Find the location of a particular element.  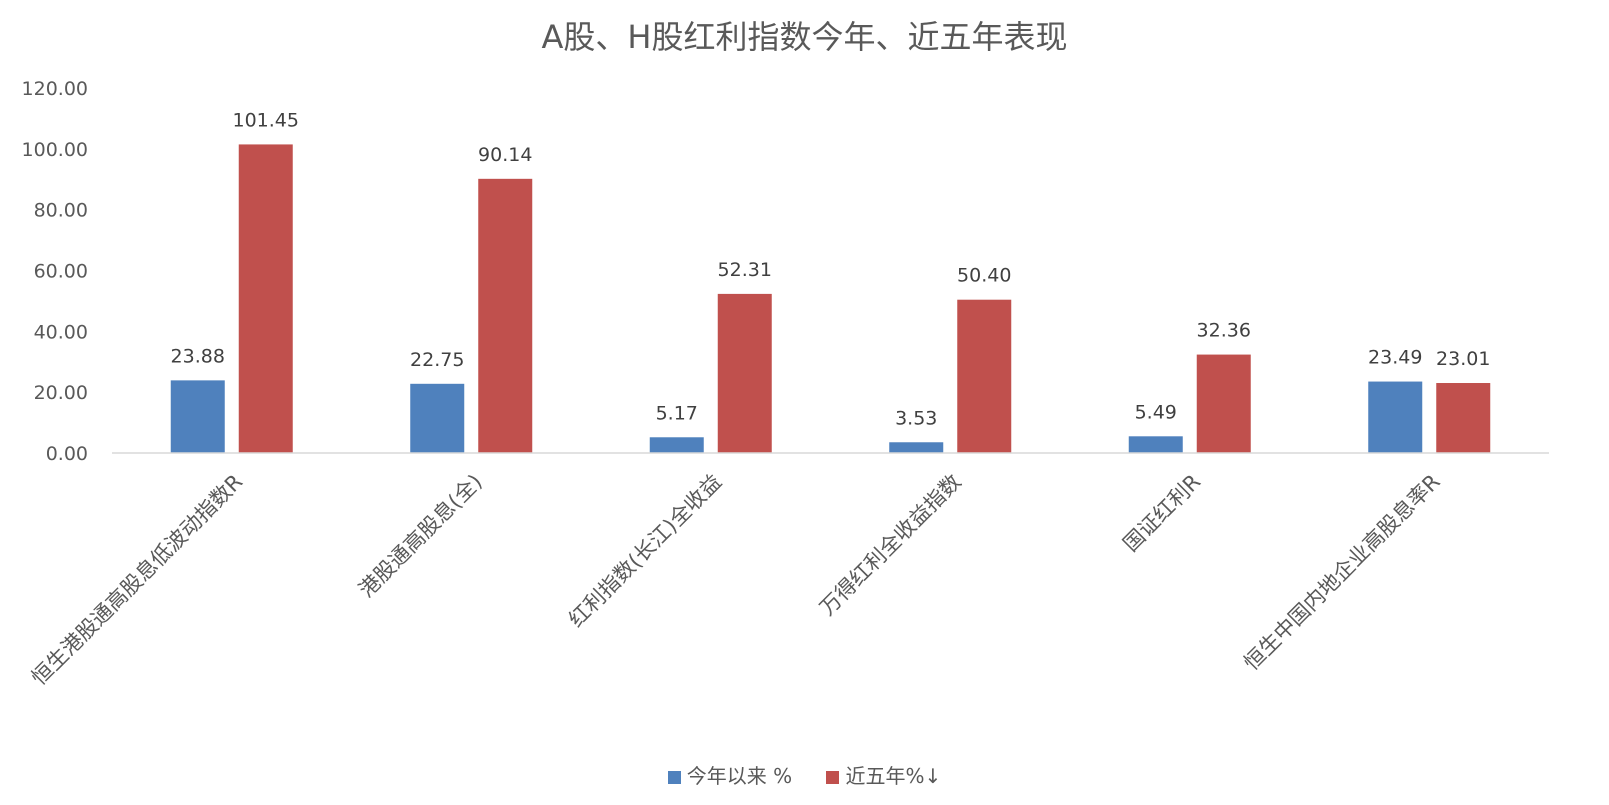

data-label: 32.36 is located at coordinates (1224, 331).